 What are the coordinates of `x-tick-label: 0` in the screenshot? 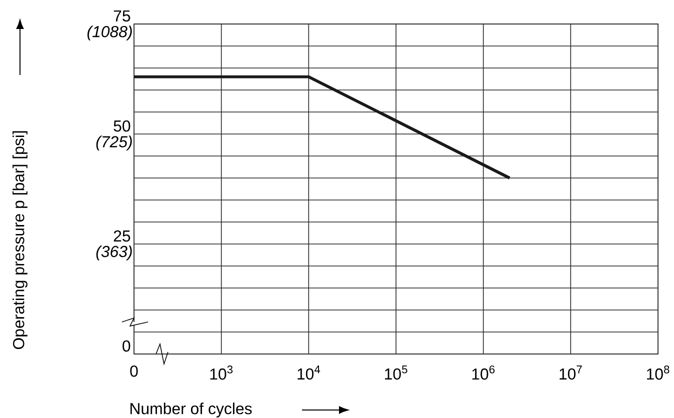 It's located at (134, 371).